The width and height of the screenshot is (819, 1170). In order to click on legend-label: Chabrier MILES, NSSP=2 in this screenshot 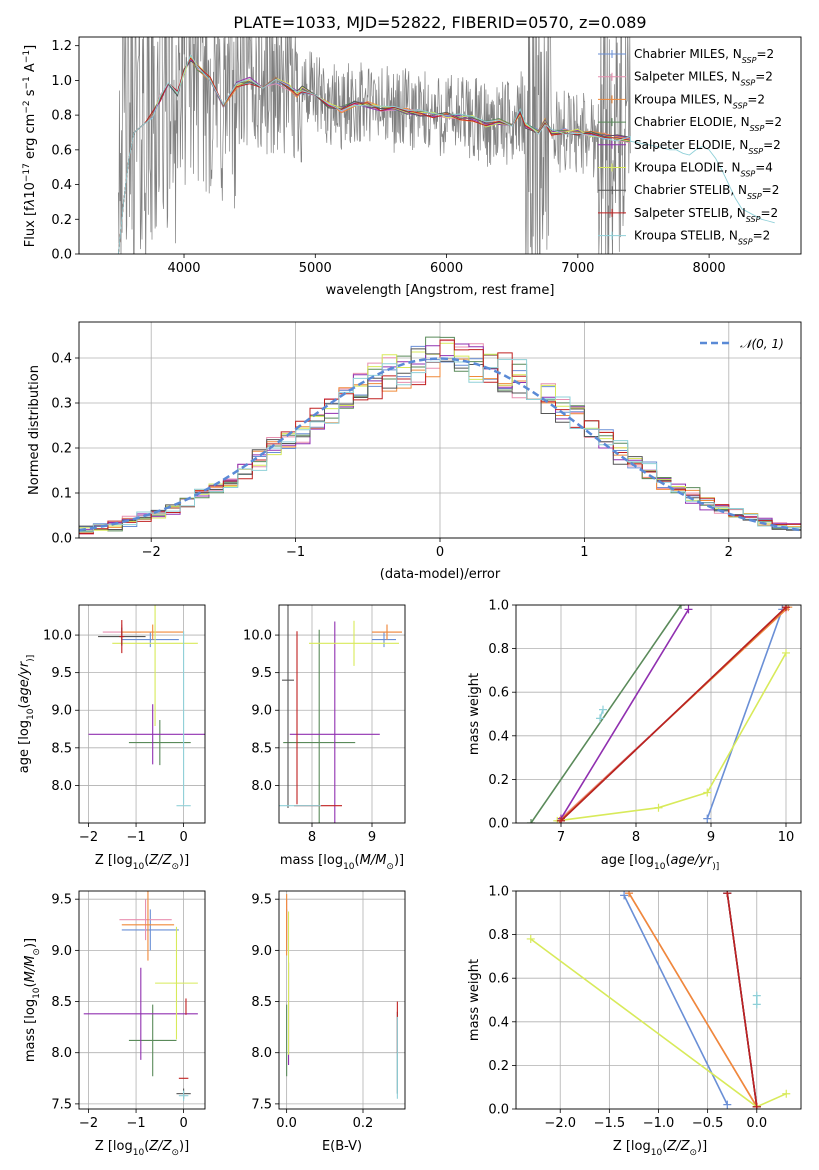, I will do `click(704, 56)`.